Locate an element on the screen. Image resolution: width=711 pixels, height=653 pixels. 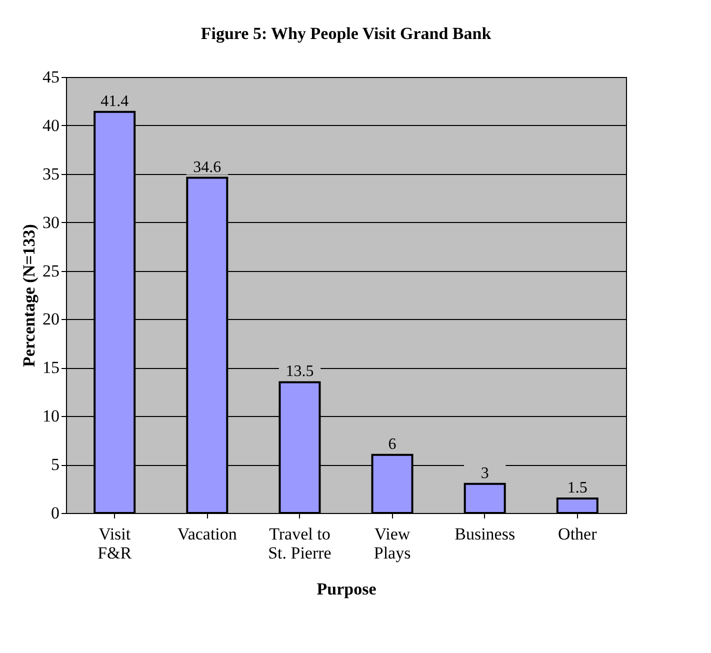
y-tick-label: 30 is located at coordinates (51, 222).